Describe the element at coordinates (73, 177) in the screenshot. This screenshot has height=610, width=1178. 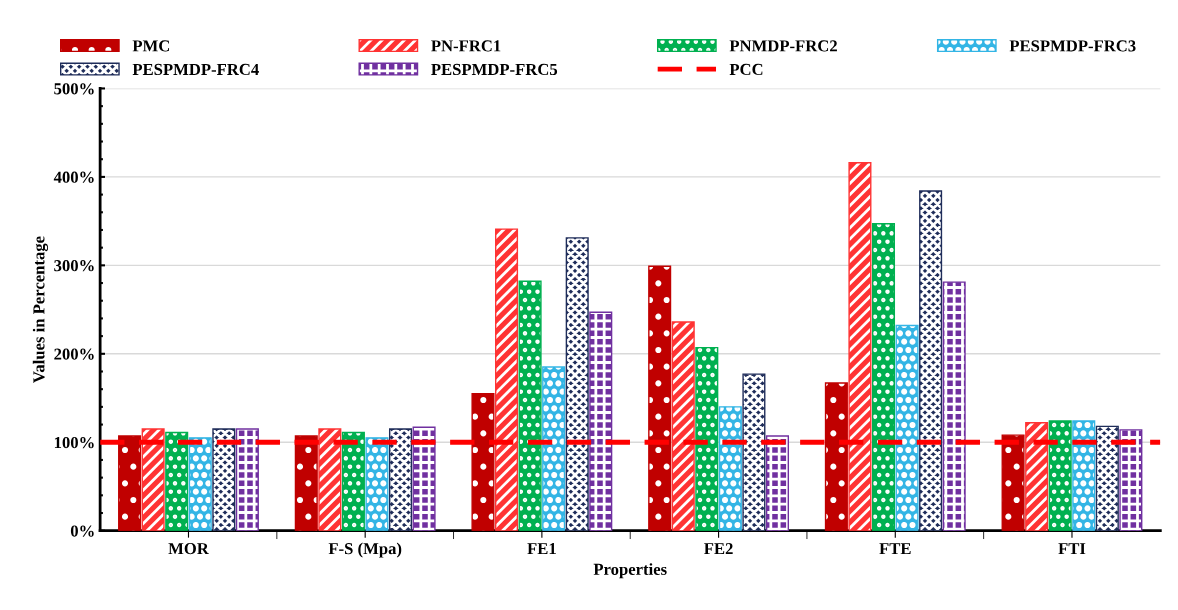
I see `y-tick-label: 400%` at that location.